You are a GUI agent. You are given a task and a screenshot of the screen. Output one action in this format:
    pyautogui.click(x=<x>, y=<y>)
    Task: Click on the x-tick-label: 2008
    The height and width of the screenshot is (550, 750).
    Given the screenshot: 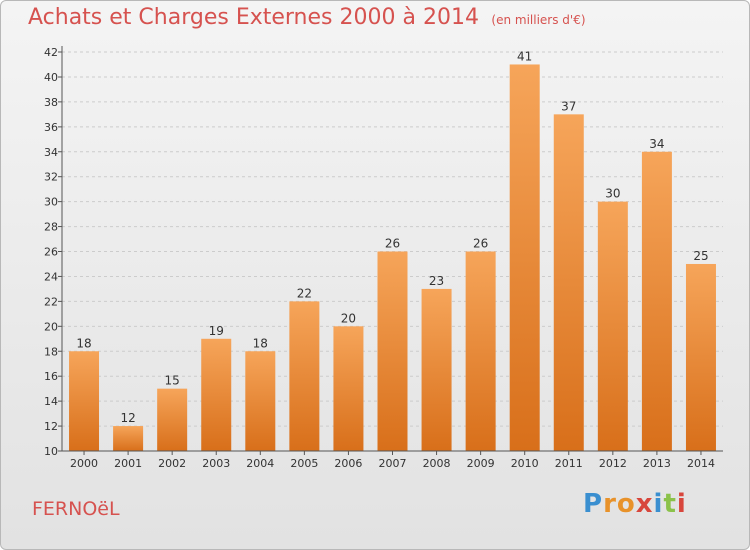 What is the action you would take?
    pyautogui.click(x=437, y=463)
    